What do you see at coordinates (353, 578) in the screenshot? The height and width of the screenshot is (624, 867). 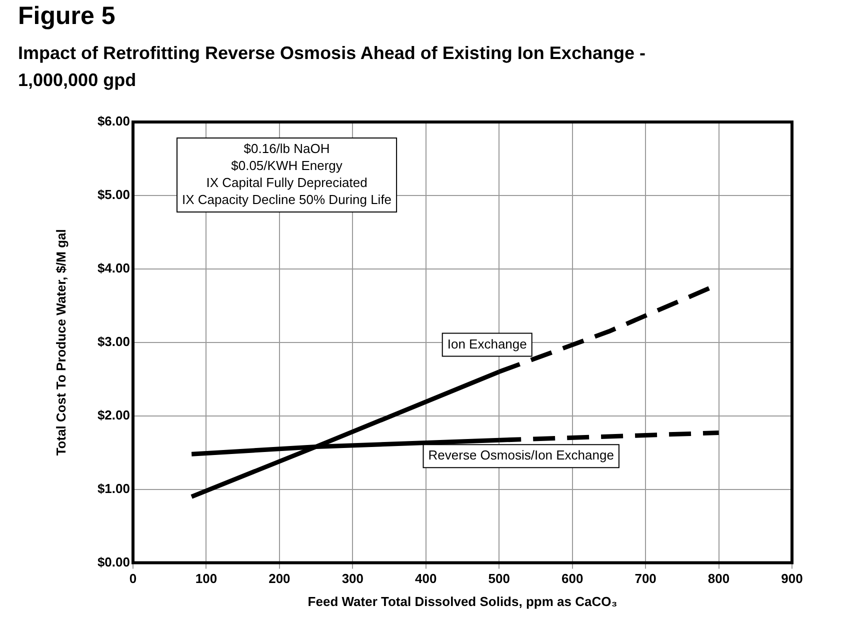 I see `x-tick-label: 300` at bounding box center [353, 578].